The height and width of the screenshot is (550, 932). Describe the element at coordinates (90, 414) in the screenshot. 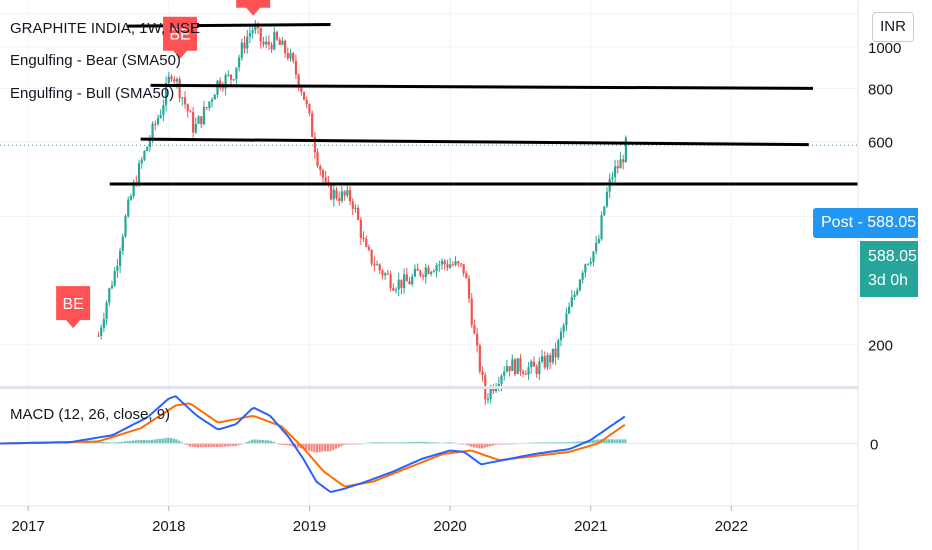

I see `macd-label: MACD (12, 26, close, 9)` at that location.